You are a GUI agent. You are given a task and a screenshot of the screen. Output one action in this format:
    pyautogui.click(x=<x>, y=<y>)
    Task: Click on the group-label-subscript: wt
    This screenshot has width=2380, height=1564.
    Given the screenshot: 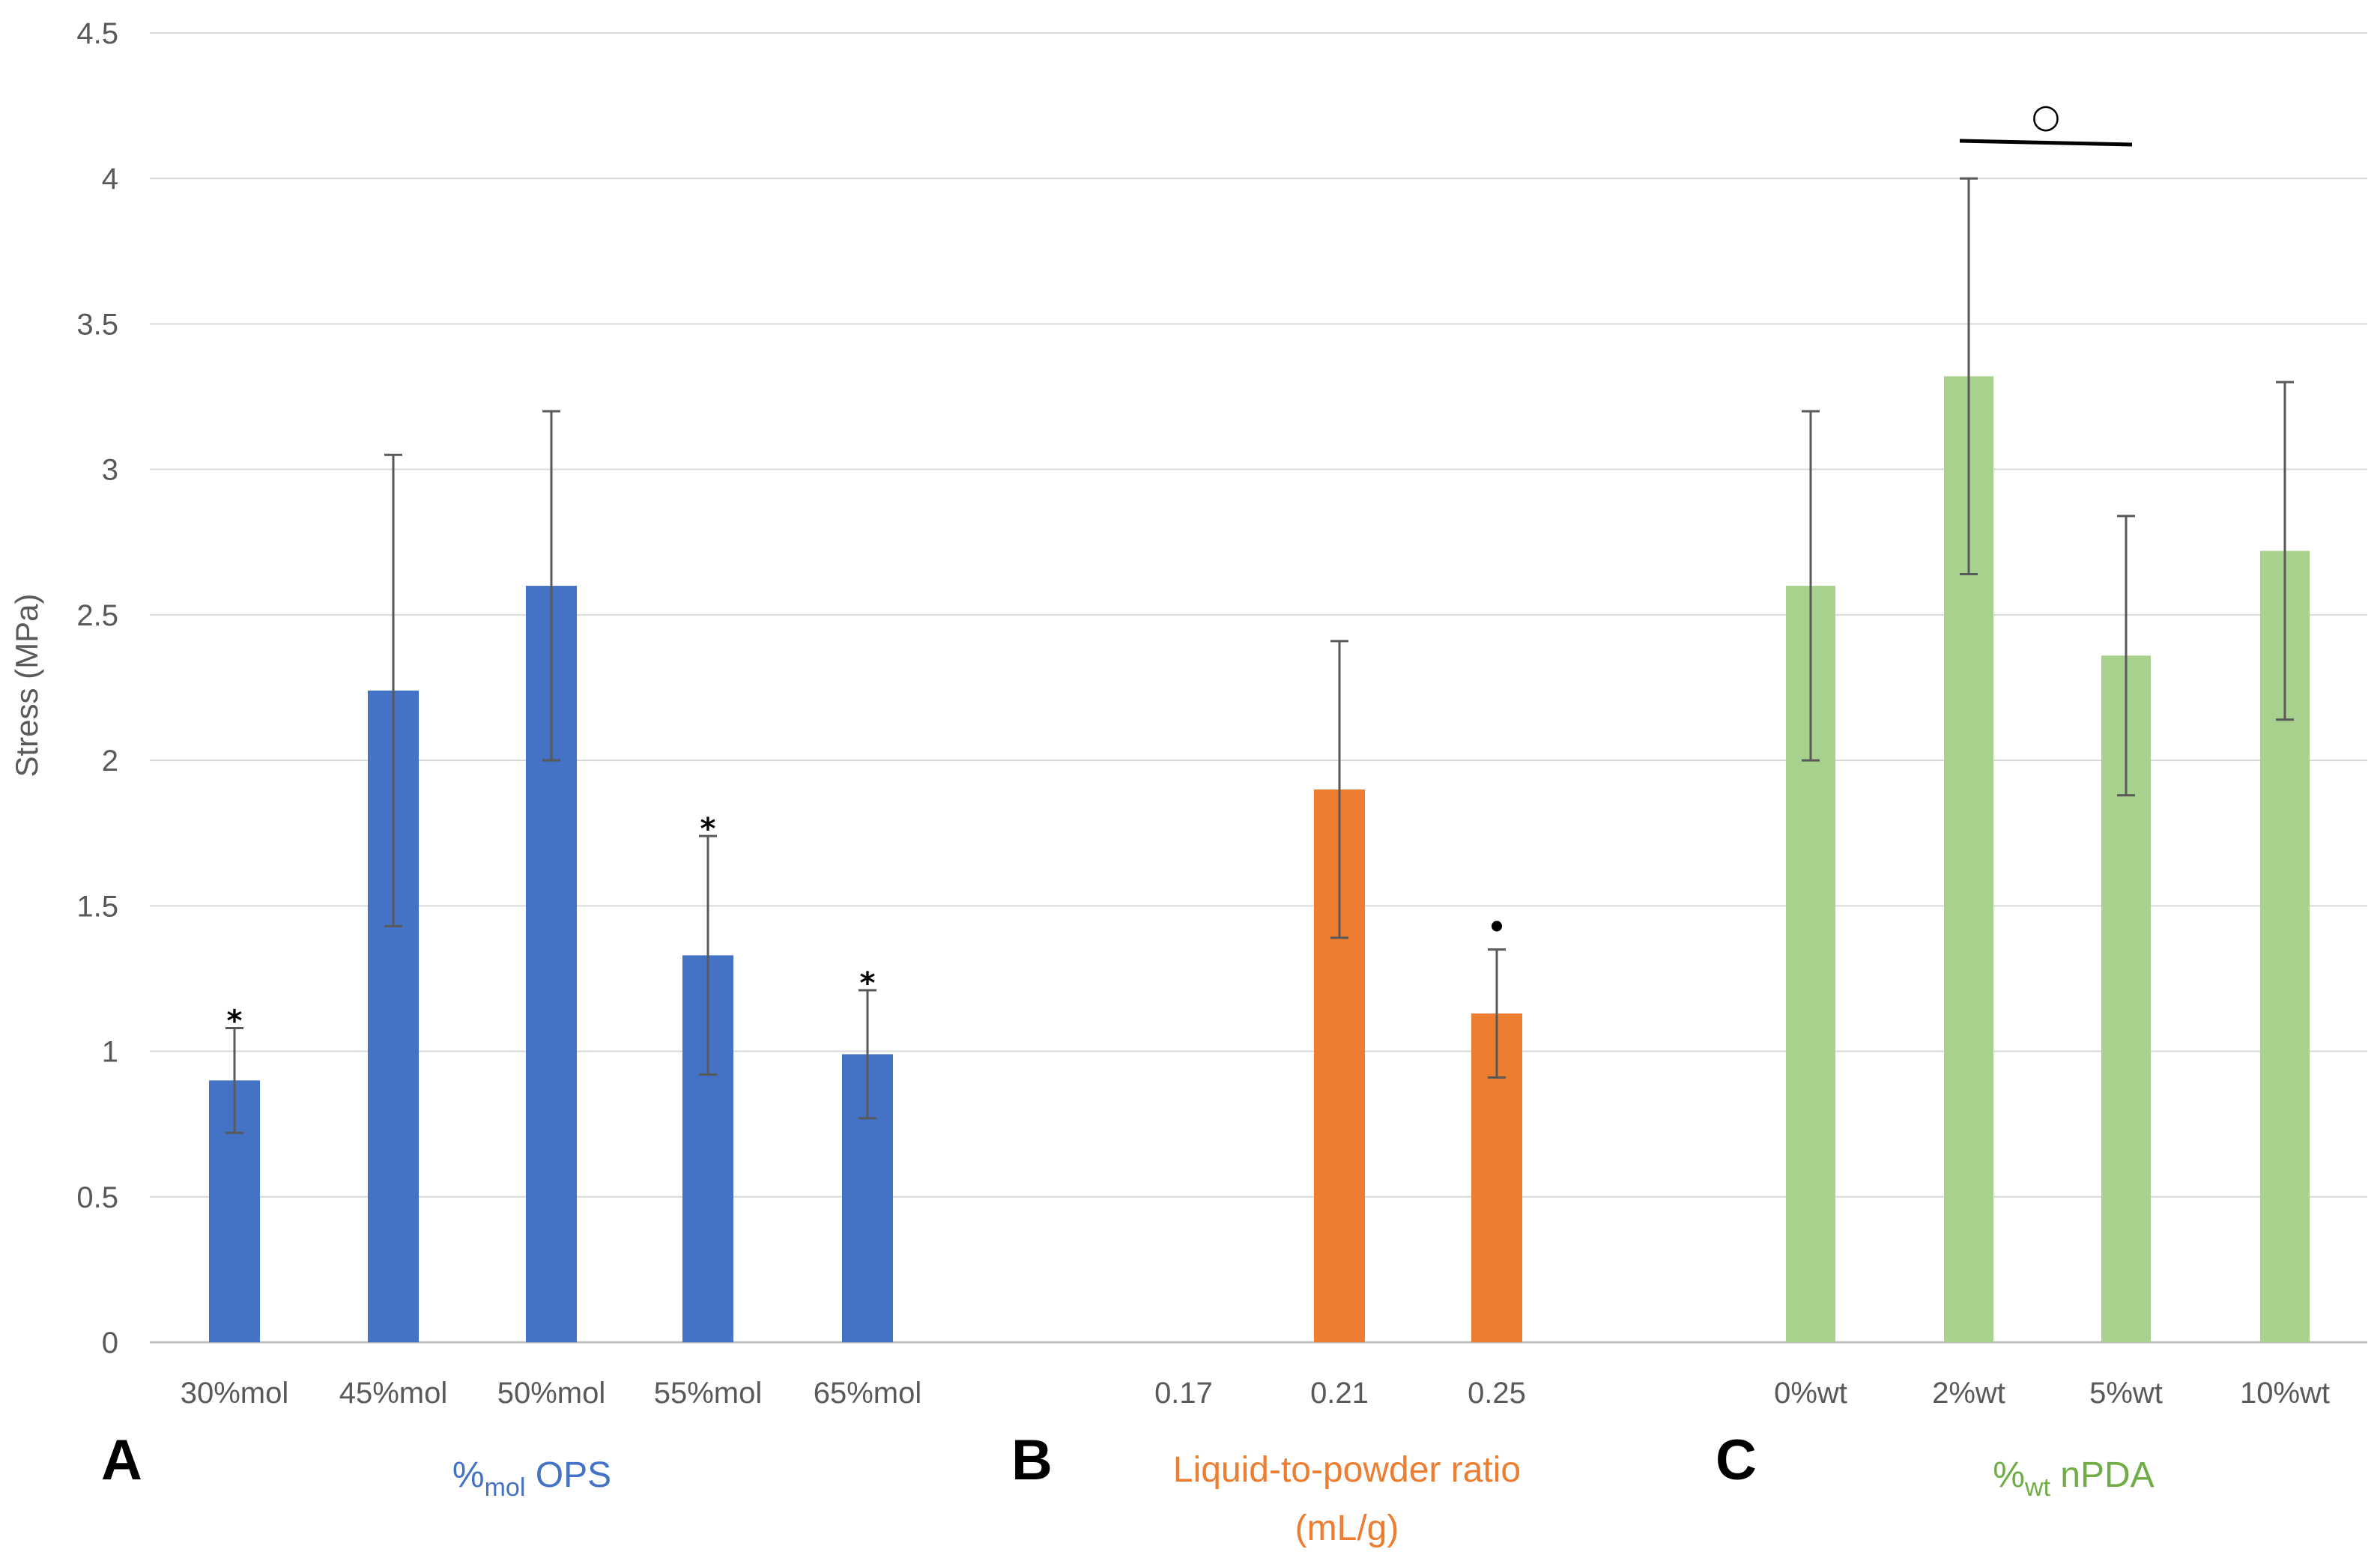 What is the action you would take?
    pyautogui.click(x=2037, y=1488)
    